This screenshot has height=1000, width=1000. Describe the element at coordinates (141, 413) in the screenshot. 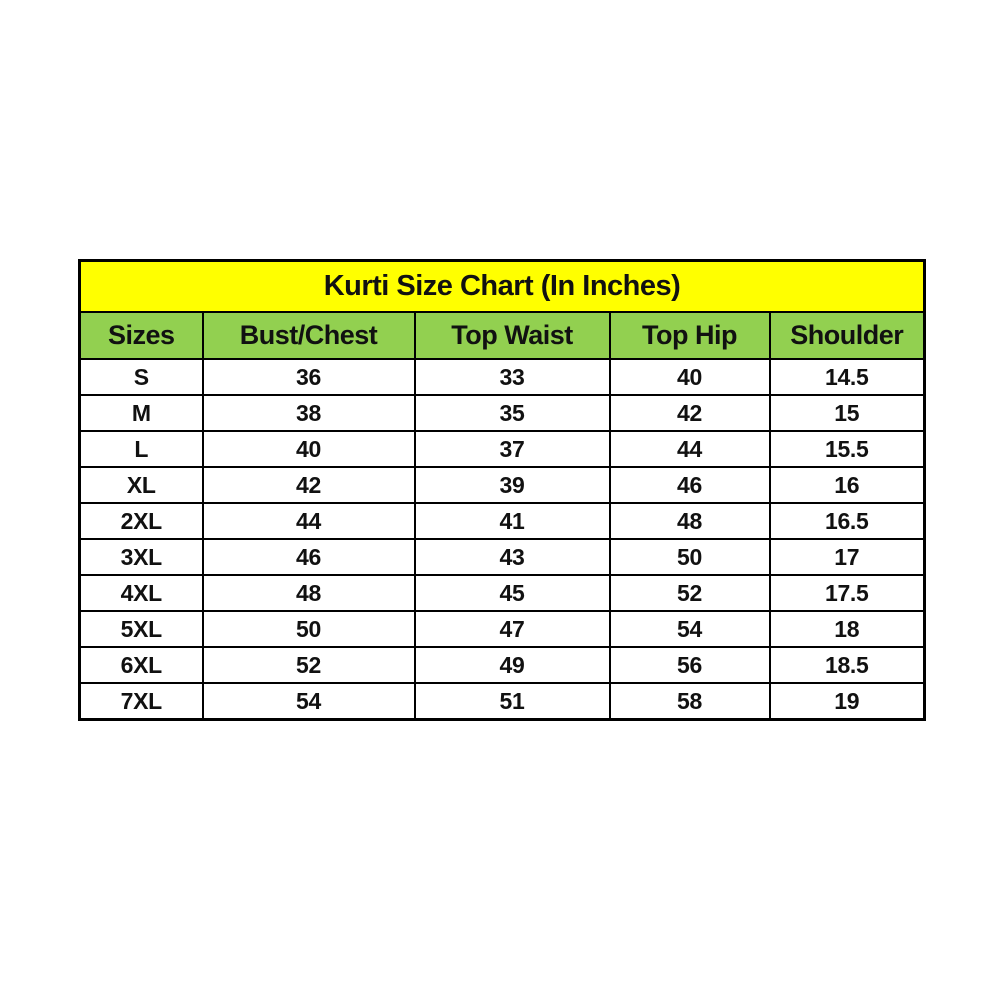

I see `size-cell: M` at that location.